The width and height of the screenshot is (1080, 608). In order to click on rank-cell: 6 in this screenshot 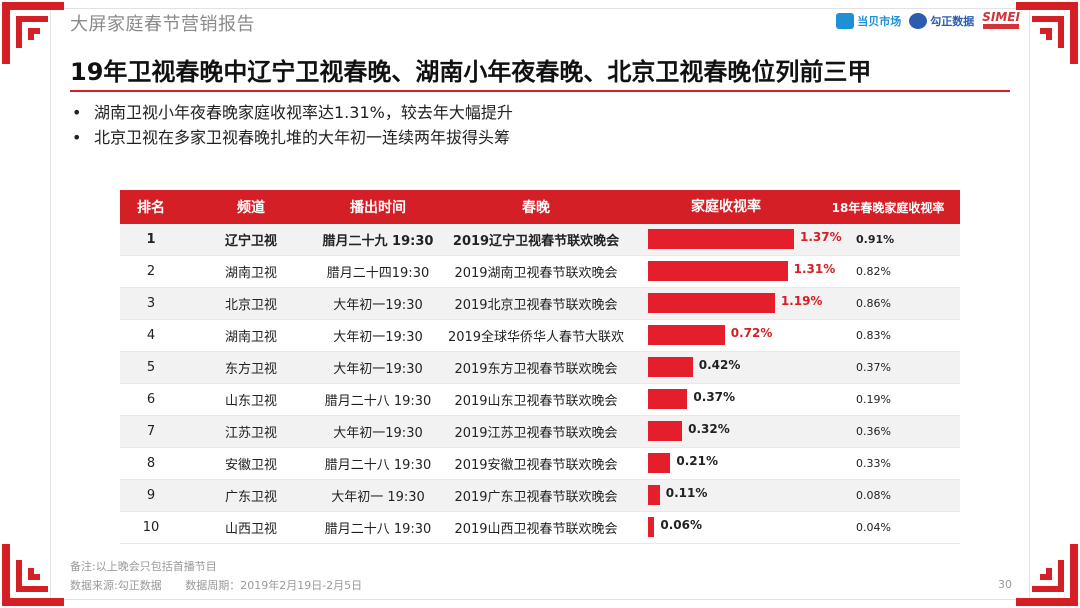, I will do `click(151, 399)`.